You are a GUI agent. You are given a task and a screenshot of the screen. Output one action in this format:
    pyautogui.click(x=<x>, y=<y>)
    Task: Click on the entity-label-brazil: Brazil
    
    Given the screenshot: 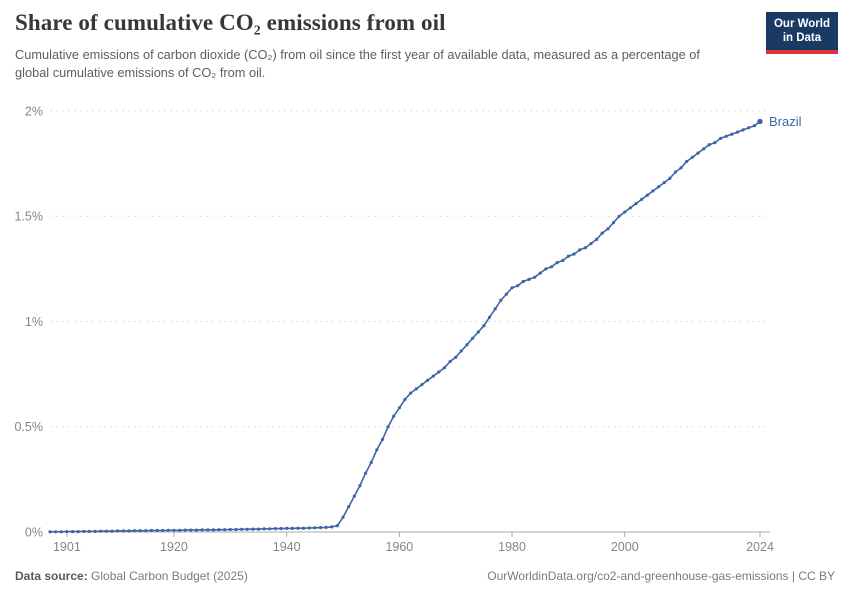 What is the action you would take?
    pyautogui.click(x=785, y=121)
    